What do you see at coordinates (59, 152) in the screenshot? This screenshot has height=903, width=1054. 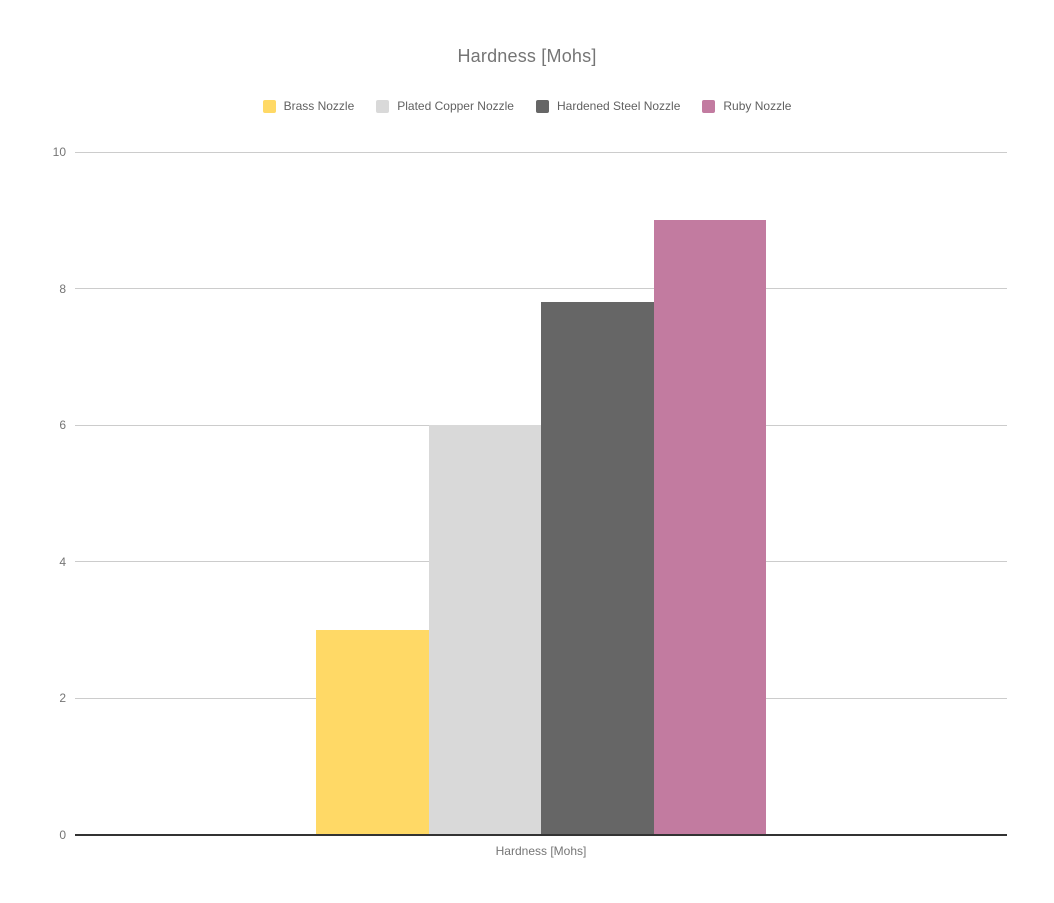 I see `y-tick-label-10: 10` at bounding box center [59, 152].